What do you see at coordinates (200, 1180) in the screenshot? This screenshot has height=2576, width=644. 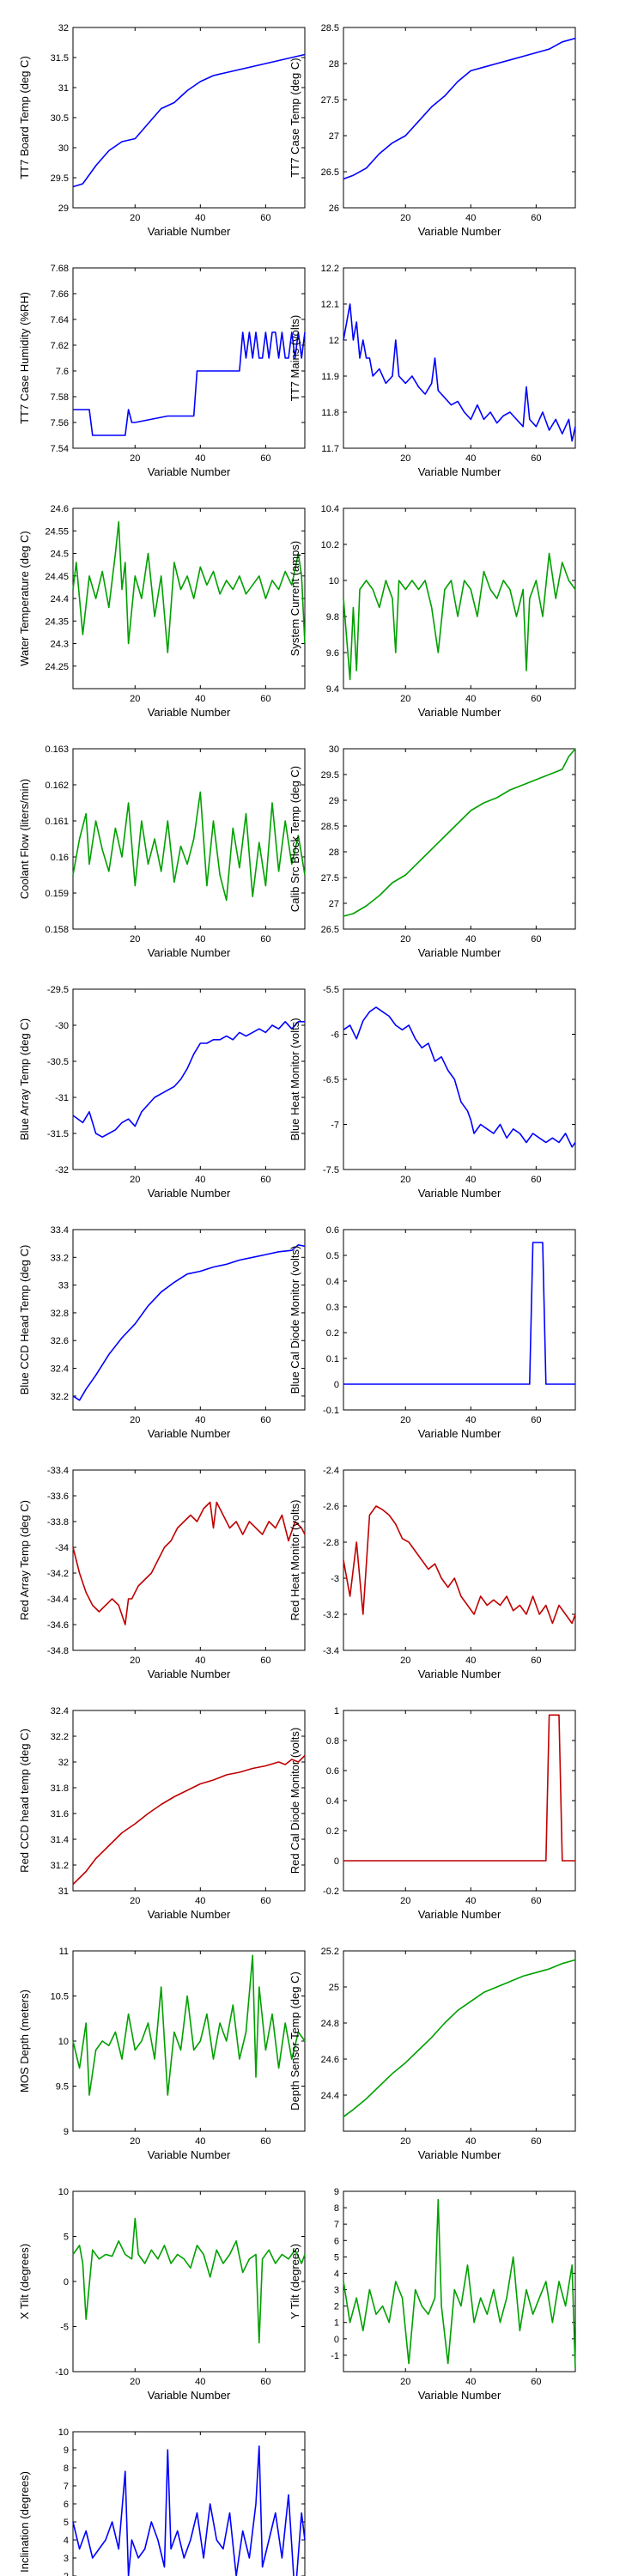 I see `x-tick-label: 40` at bounding box center [200, 1180].